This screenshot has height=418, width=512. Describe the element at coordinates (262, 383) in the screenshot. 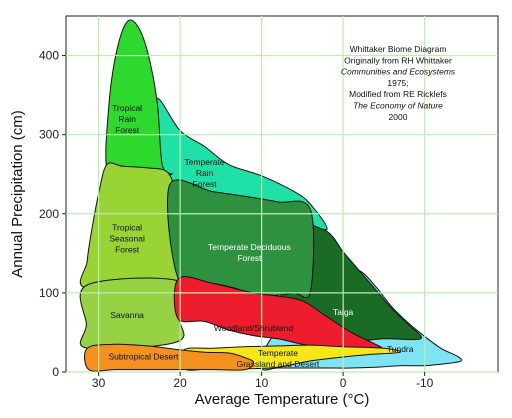

I see `x-tick-label: 10` at that location.